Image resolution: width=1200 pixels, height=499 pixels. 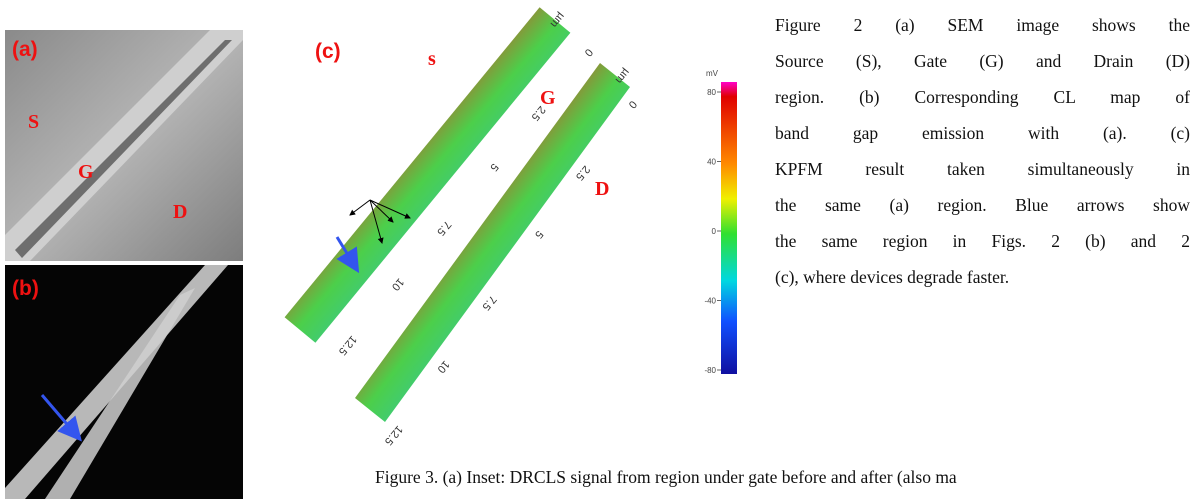 I want to click on axis-tick-label: 2.5, so click(x=582, y=172).